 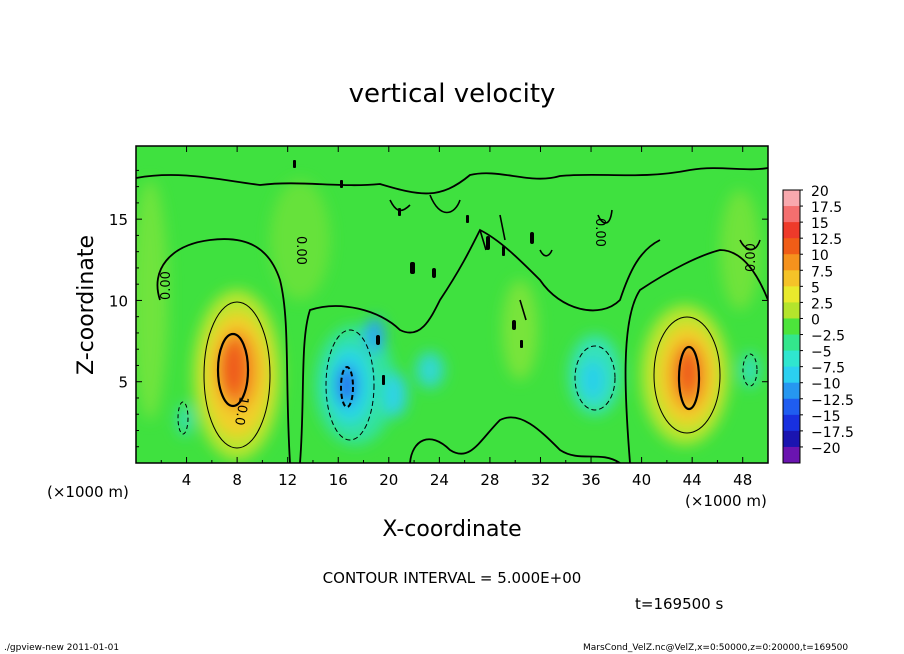 I want to click on contour-zero-left, so click(x=223, y=350).